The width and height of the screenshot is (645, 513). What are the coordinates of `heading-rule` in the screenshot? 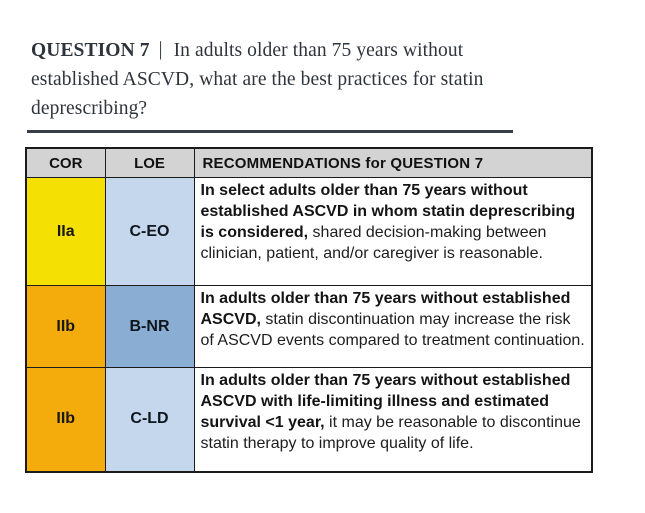 It's located at (270, 131).